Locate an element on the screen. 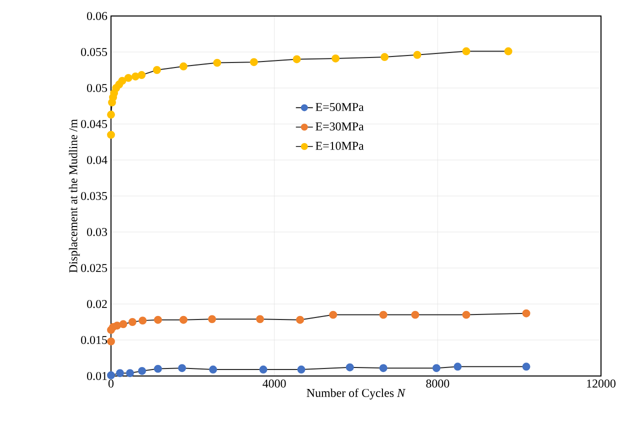  y-tick-label: 0.055 is located at coordinates (94, 52).